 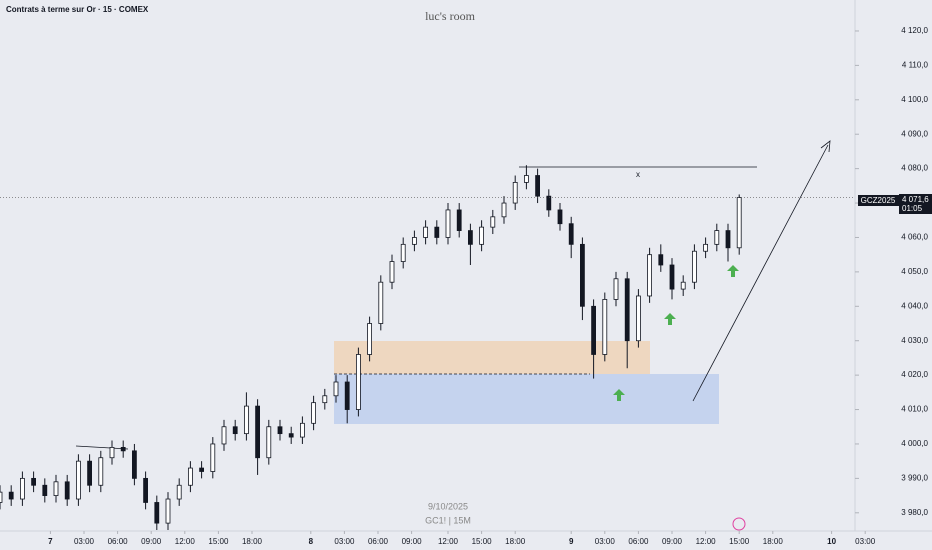 What do you see at coordinates (914, 271) in the screenshot?
I see `y-tick-label: 4 050,0` at bounding box center [914, 271].